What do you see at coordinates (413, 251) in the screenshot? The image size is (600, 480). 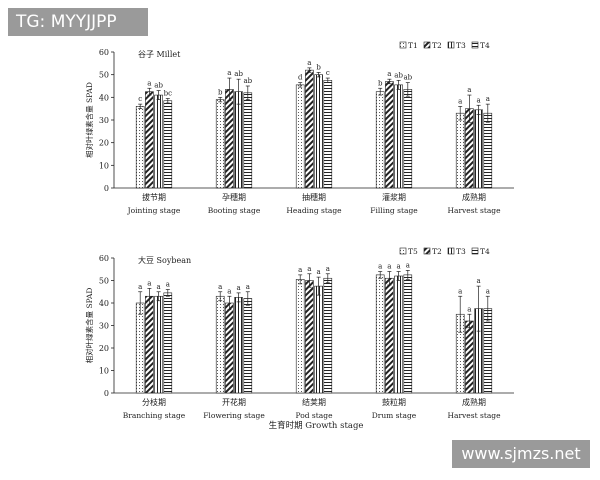 I see `legend-label: T5` at bounding box center [413, 251].